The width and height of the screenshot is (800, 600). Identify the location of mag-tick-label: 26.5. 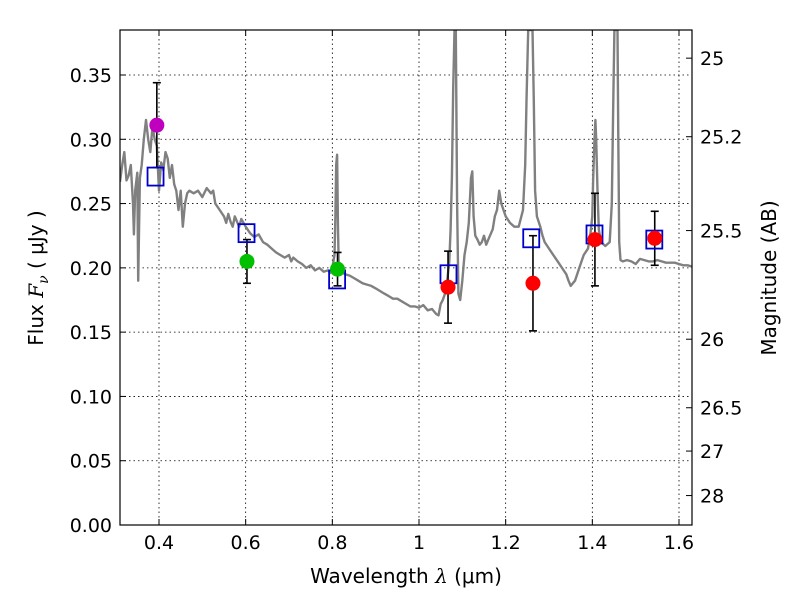
(721, 409).